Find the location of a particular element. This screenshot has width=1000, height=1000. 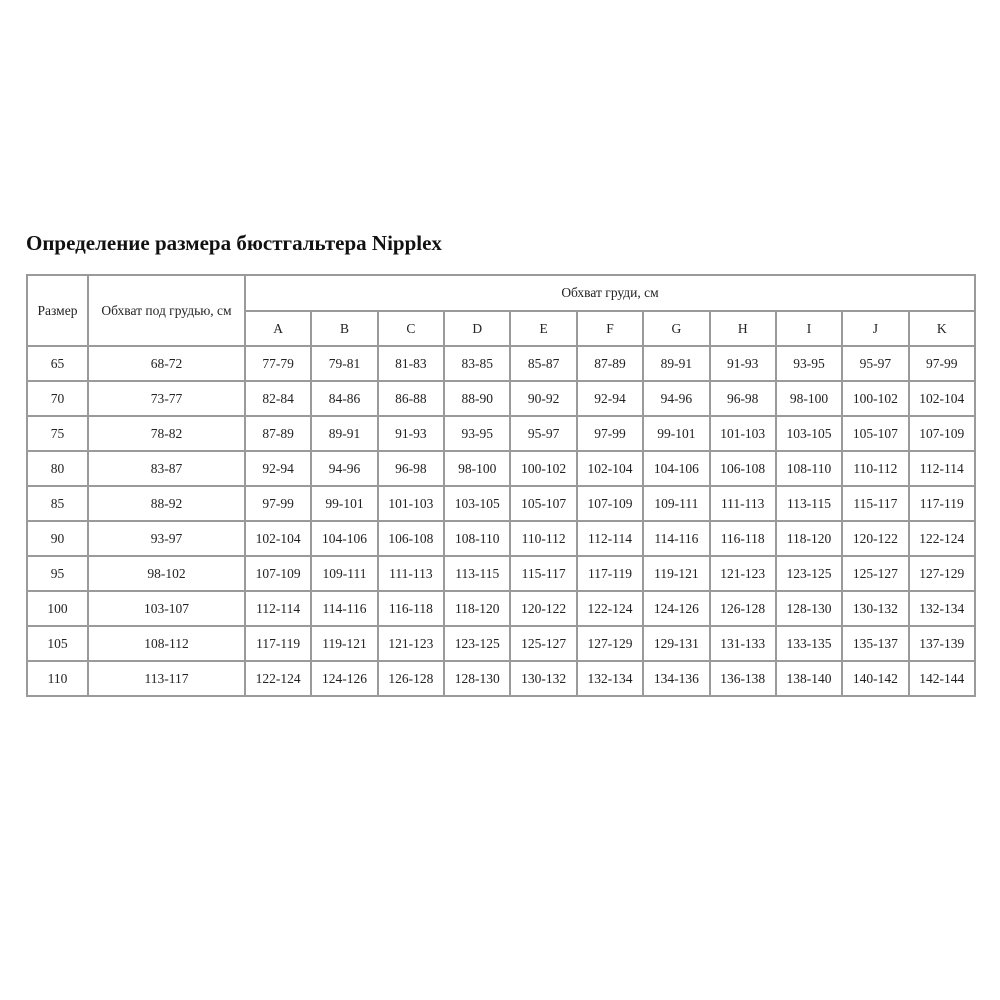

page-title: Определение размера бюстгальтера Nipplex is located at coordinates (234, 243).